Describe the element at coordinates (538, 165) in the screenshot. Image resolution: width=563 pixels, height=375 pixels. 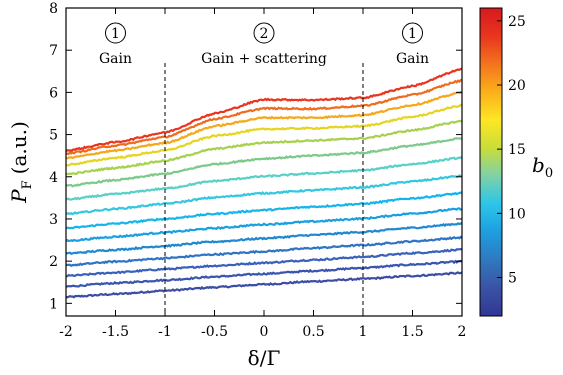
I see `colorbar-label-main: b` at that location.